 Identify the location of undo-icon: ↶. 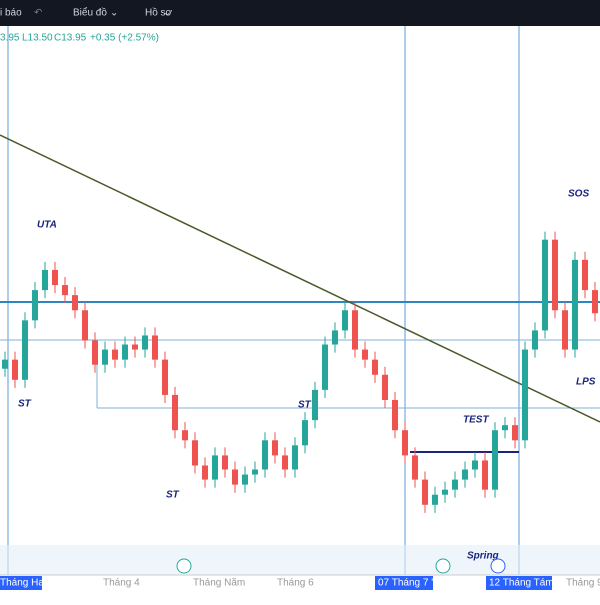
(38, 13).